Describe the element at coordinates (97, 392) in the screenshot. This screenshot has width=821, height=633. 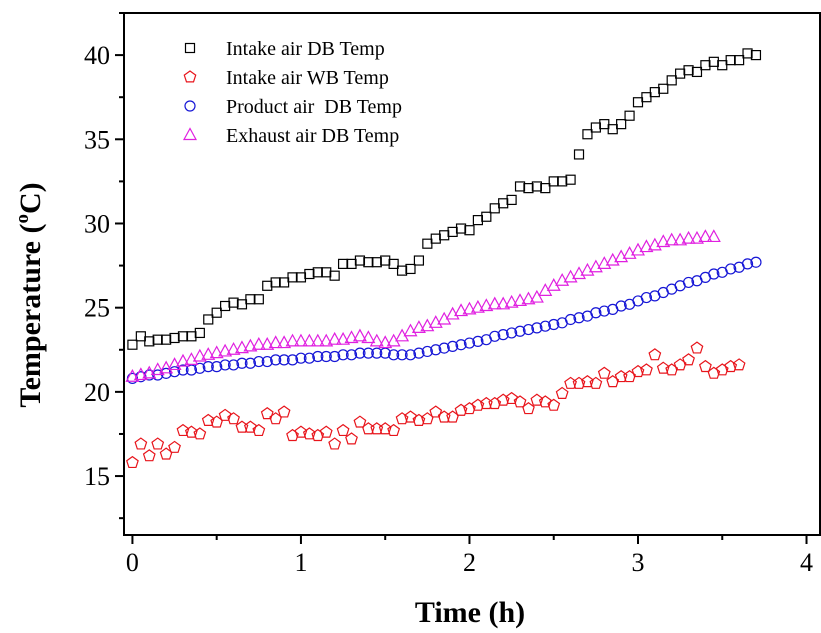
I see `y-tick-label: 20` at that location.